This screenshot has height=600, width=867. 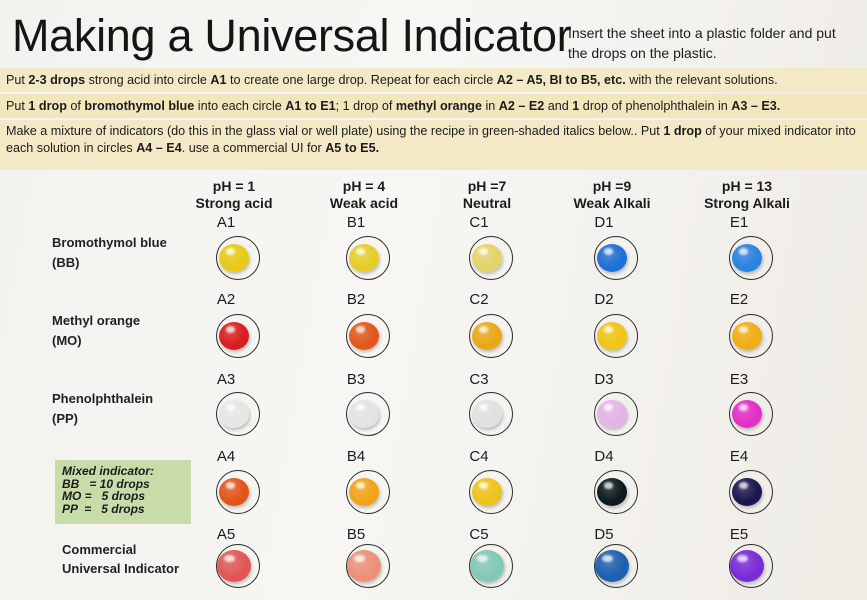 What do you see at coordinates (612, 336) in the screenshot?
I see `drop-d2` at bounding box center [612, 336].